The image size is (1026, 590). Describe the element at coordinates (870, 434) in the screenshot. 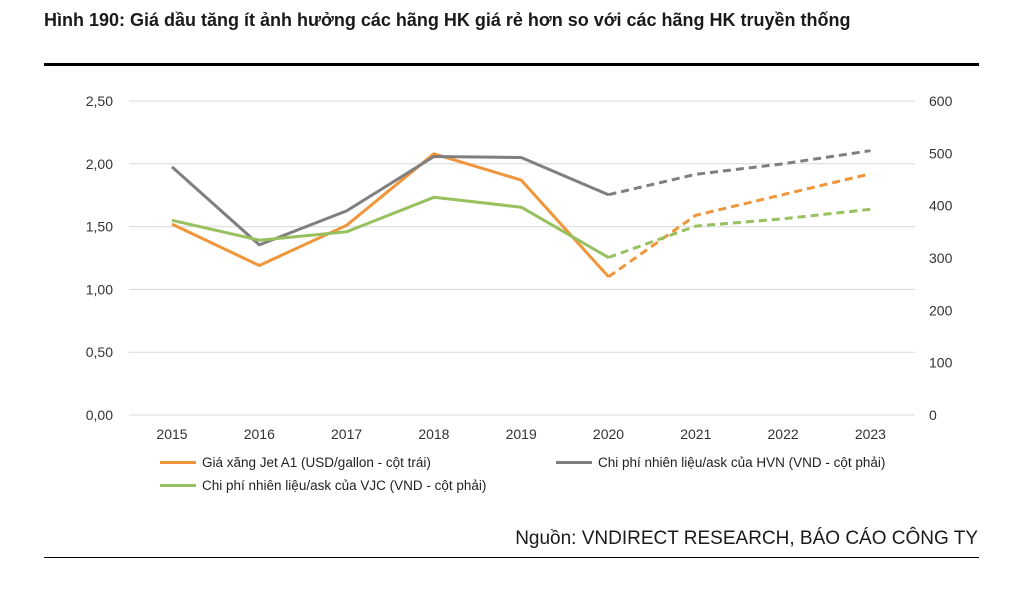

I see `x-axis-tick: 2023` at that location.